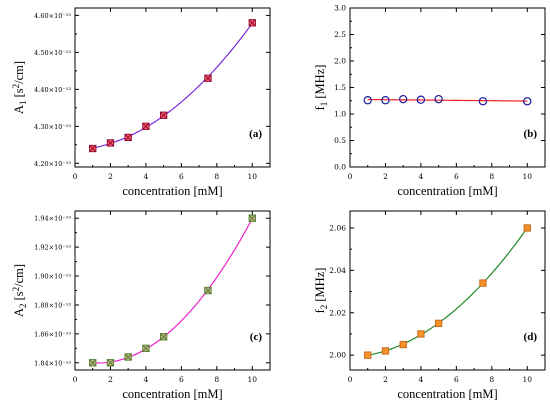 This screenshot has width=550, height=405. Describe the element at coordinates (255, 134) in the screenshot. I see `panel-label: (a)` at that location.